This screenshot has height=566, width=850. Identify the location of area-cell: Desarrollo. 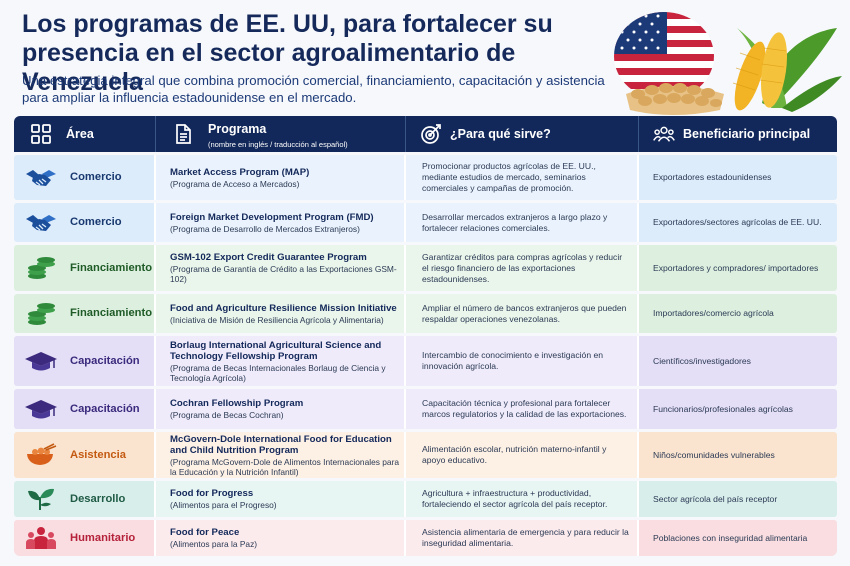
(85, 499).